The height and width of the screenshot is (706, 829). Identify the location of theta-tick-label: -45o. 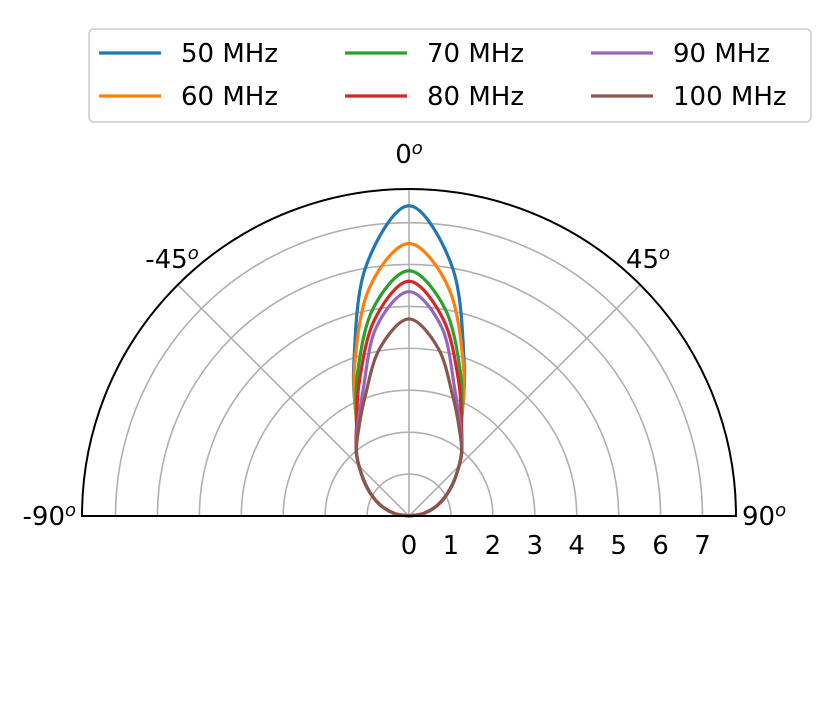
(171, 259).